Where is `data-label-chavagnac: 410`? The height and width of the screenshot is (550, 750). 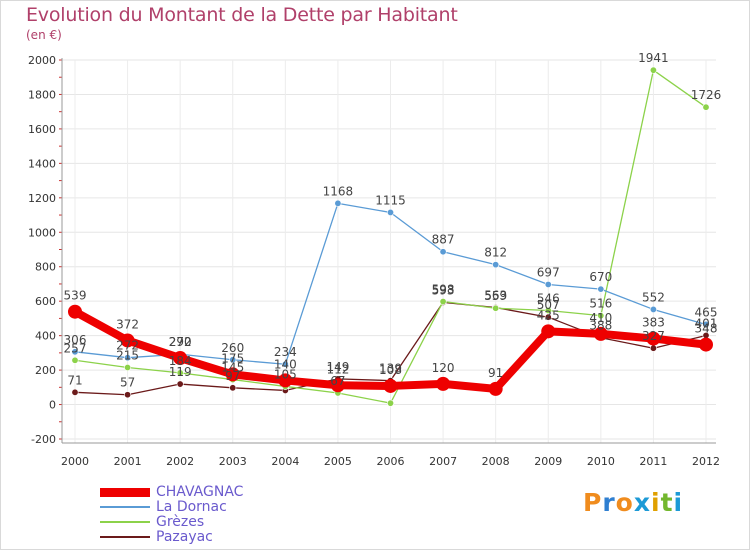
data-label-chavagnac: 410 is located at coordinates (600, 318).